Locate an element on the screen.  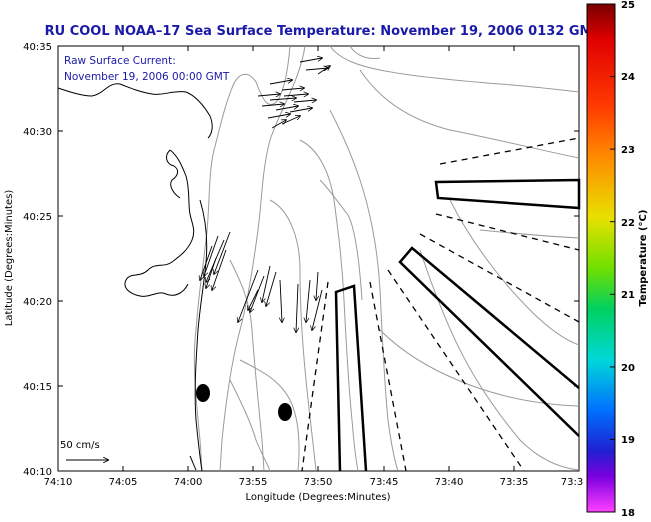
colorbar-label: Temperature (°C) is located at coordinates (643, 258).